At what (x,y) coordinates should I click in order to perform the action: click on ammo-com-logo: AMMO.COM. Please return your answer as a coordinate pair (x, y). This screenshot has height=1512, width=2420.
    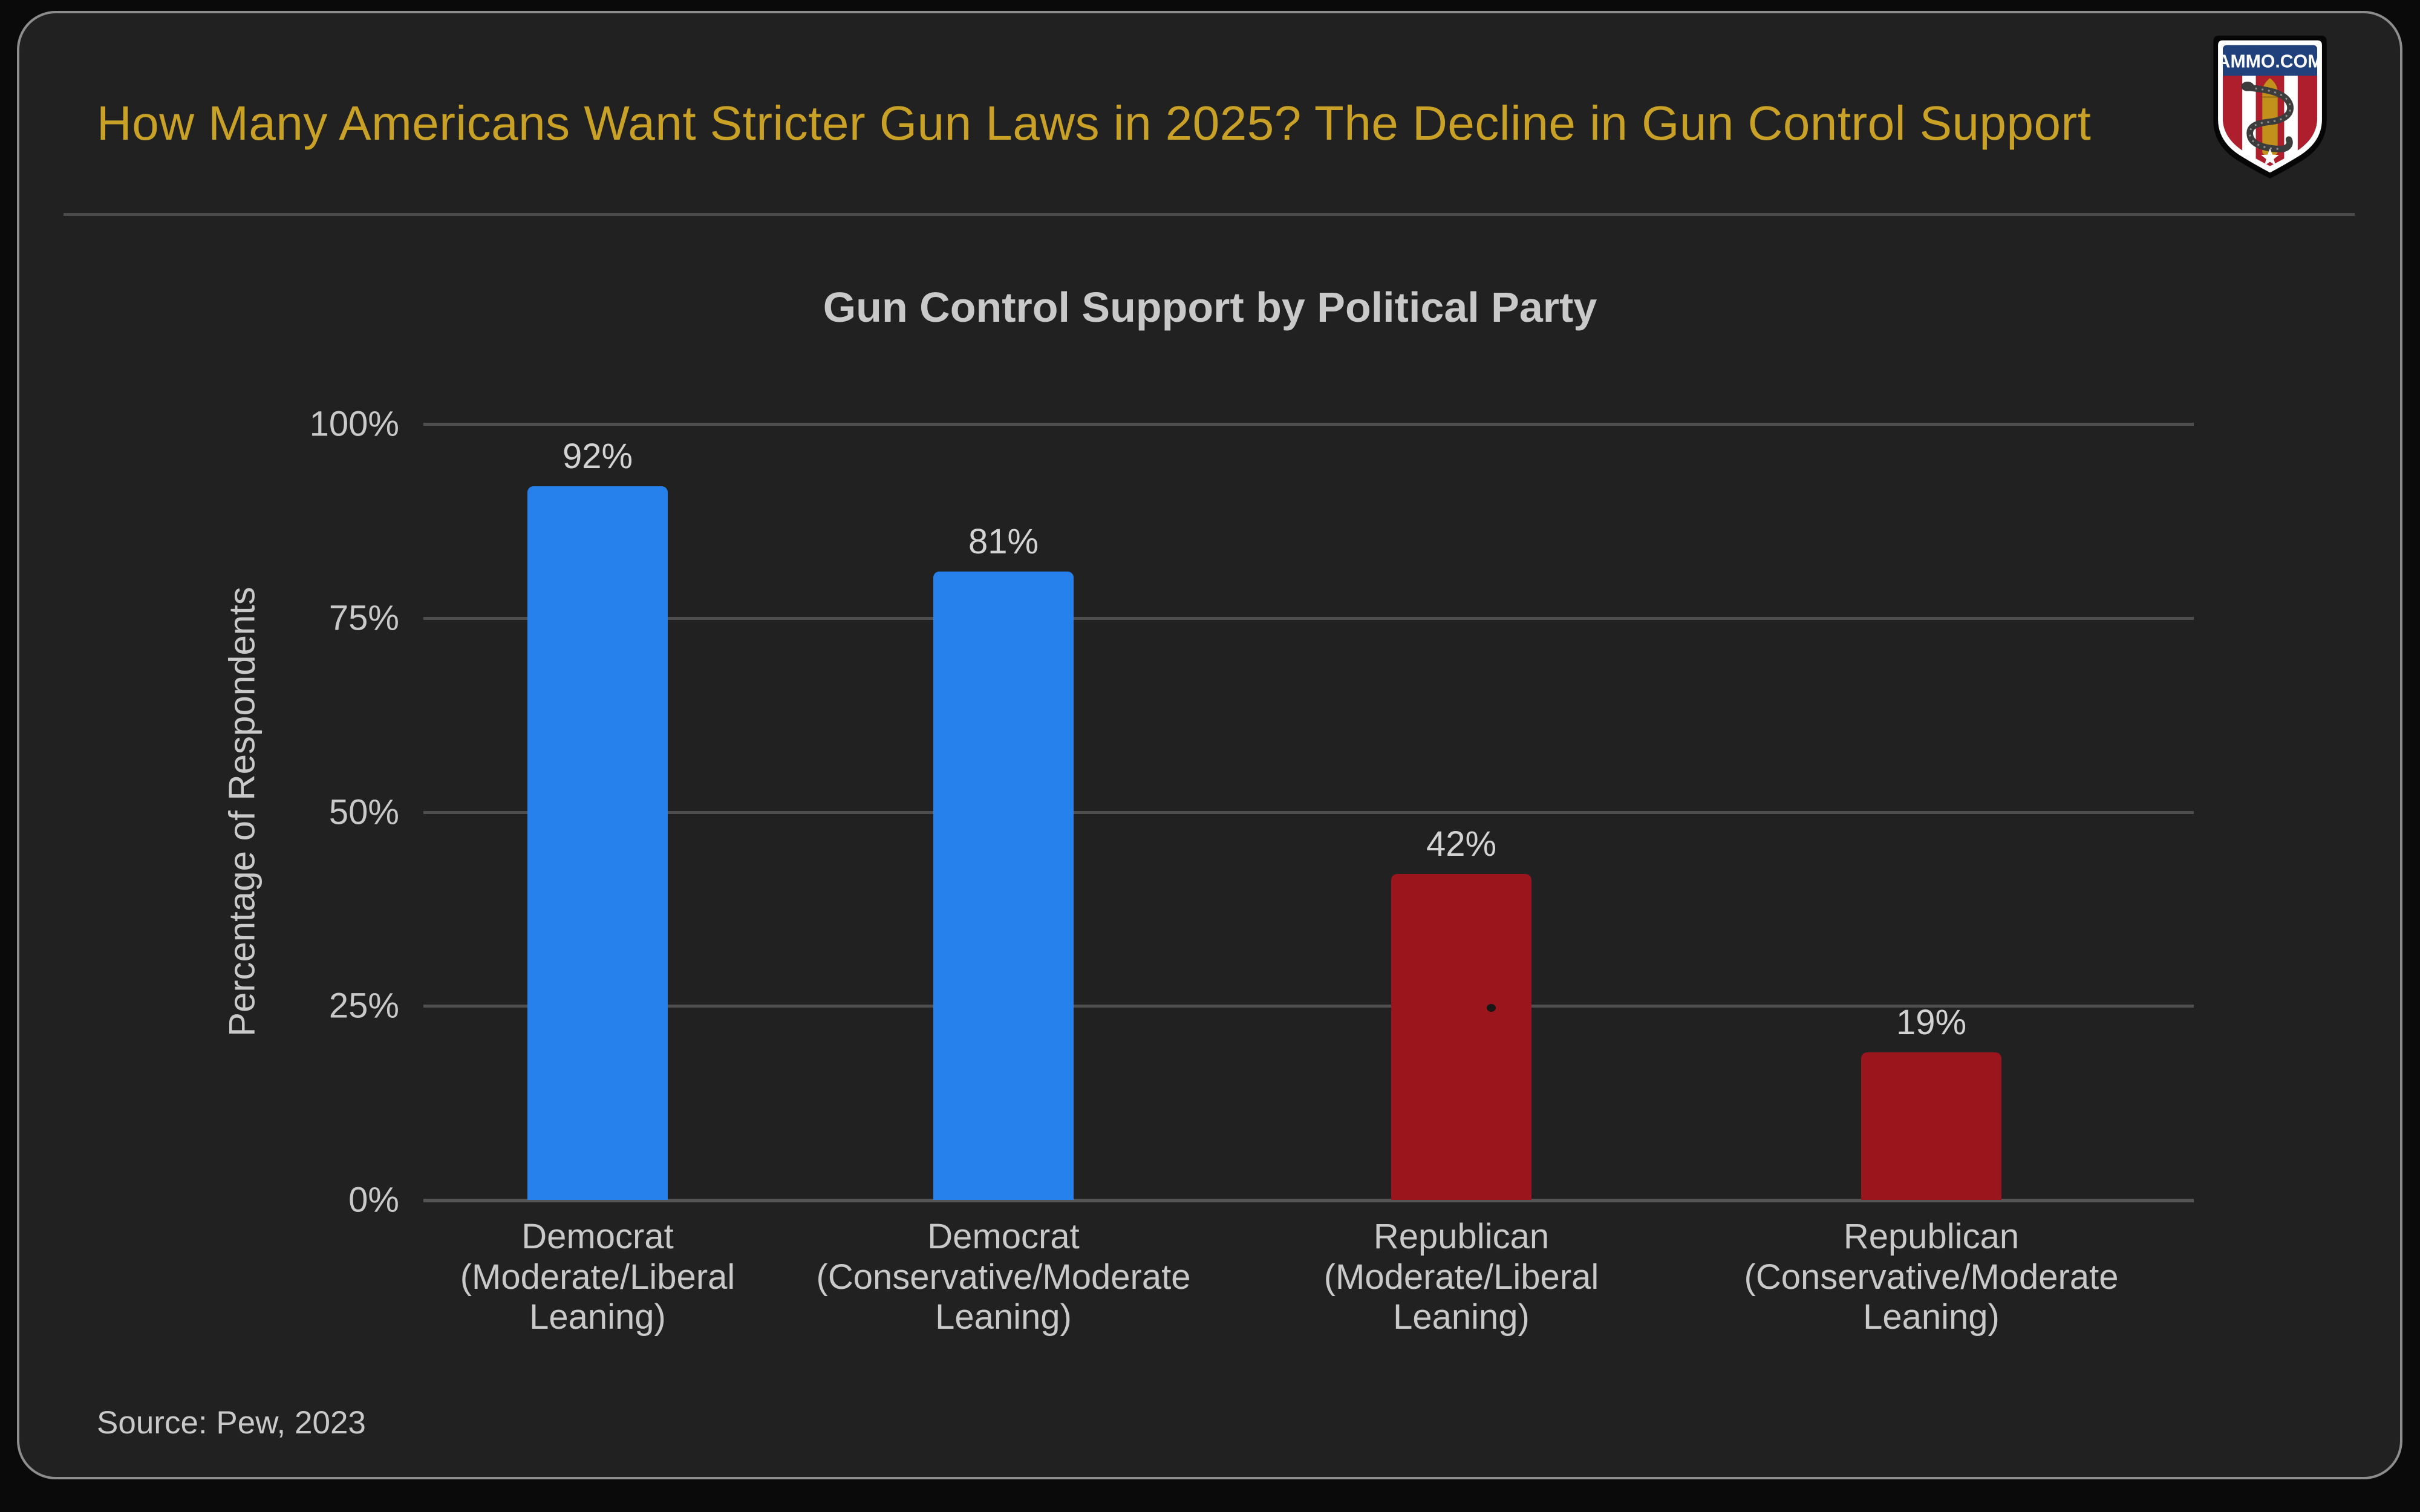
    Looking at the image, I should click on (2270, 107).